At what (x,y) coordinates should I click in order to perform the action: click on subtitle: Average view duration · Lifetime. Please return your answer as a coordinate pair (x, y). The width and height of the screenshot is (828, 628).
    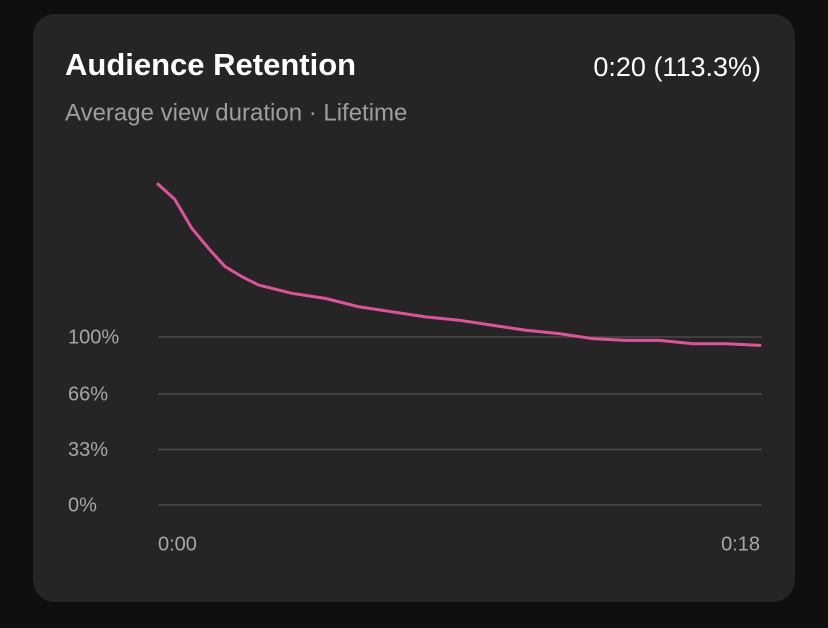
    Looking at the image, I should click on (236, 112).